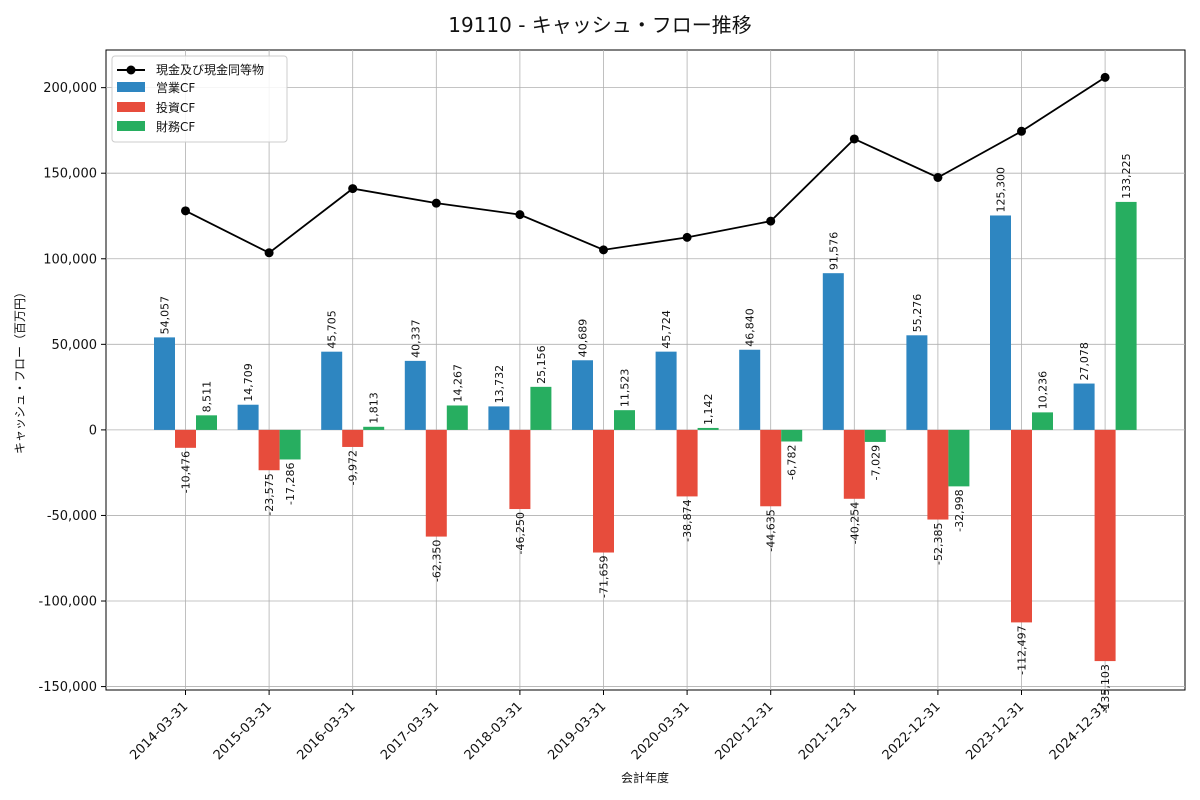  I want to click on x-tick-label: 2024-12-31, so click(1079, 731).